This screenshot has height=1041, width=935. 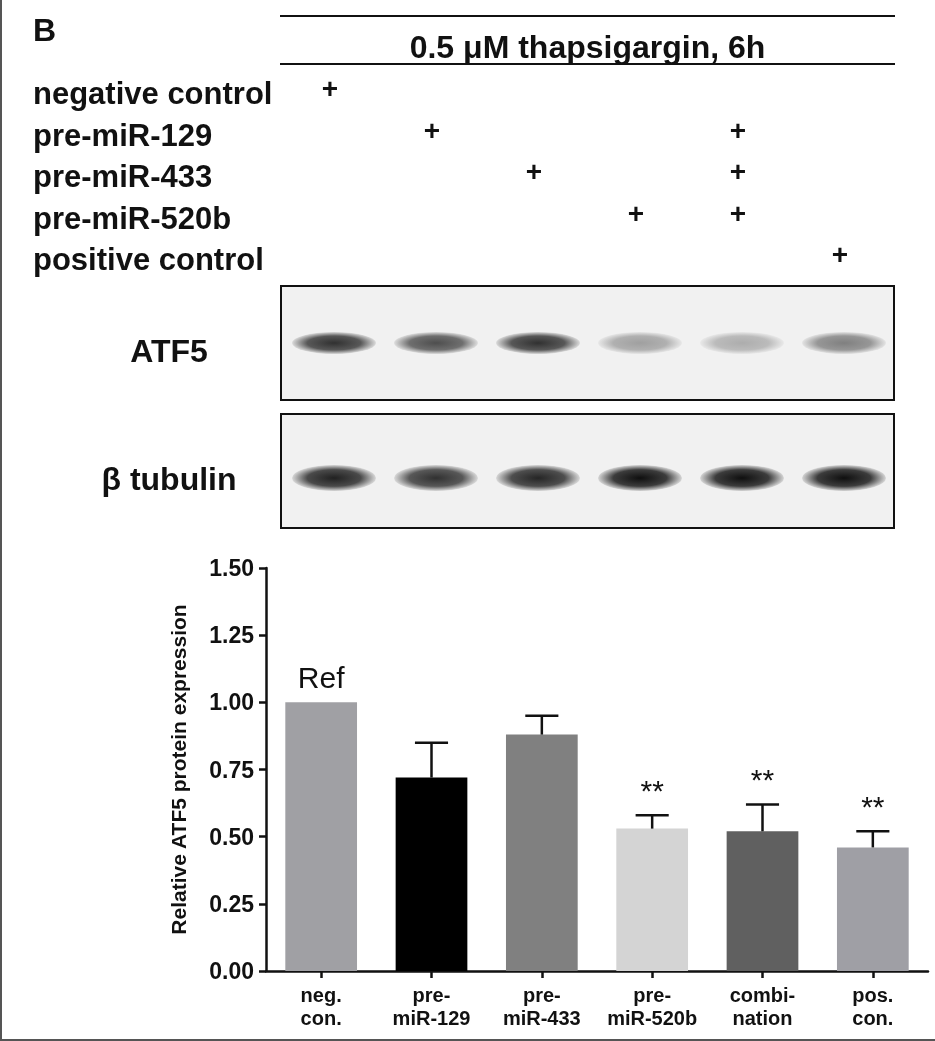 What do you see at coordinates (762, 1006) in the screenshot?
I see `x-tick-label: combi- nation` at bounding box center [762, 1006].